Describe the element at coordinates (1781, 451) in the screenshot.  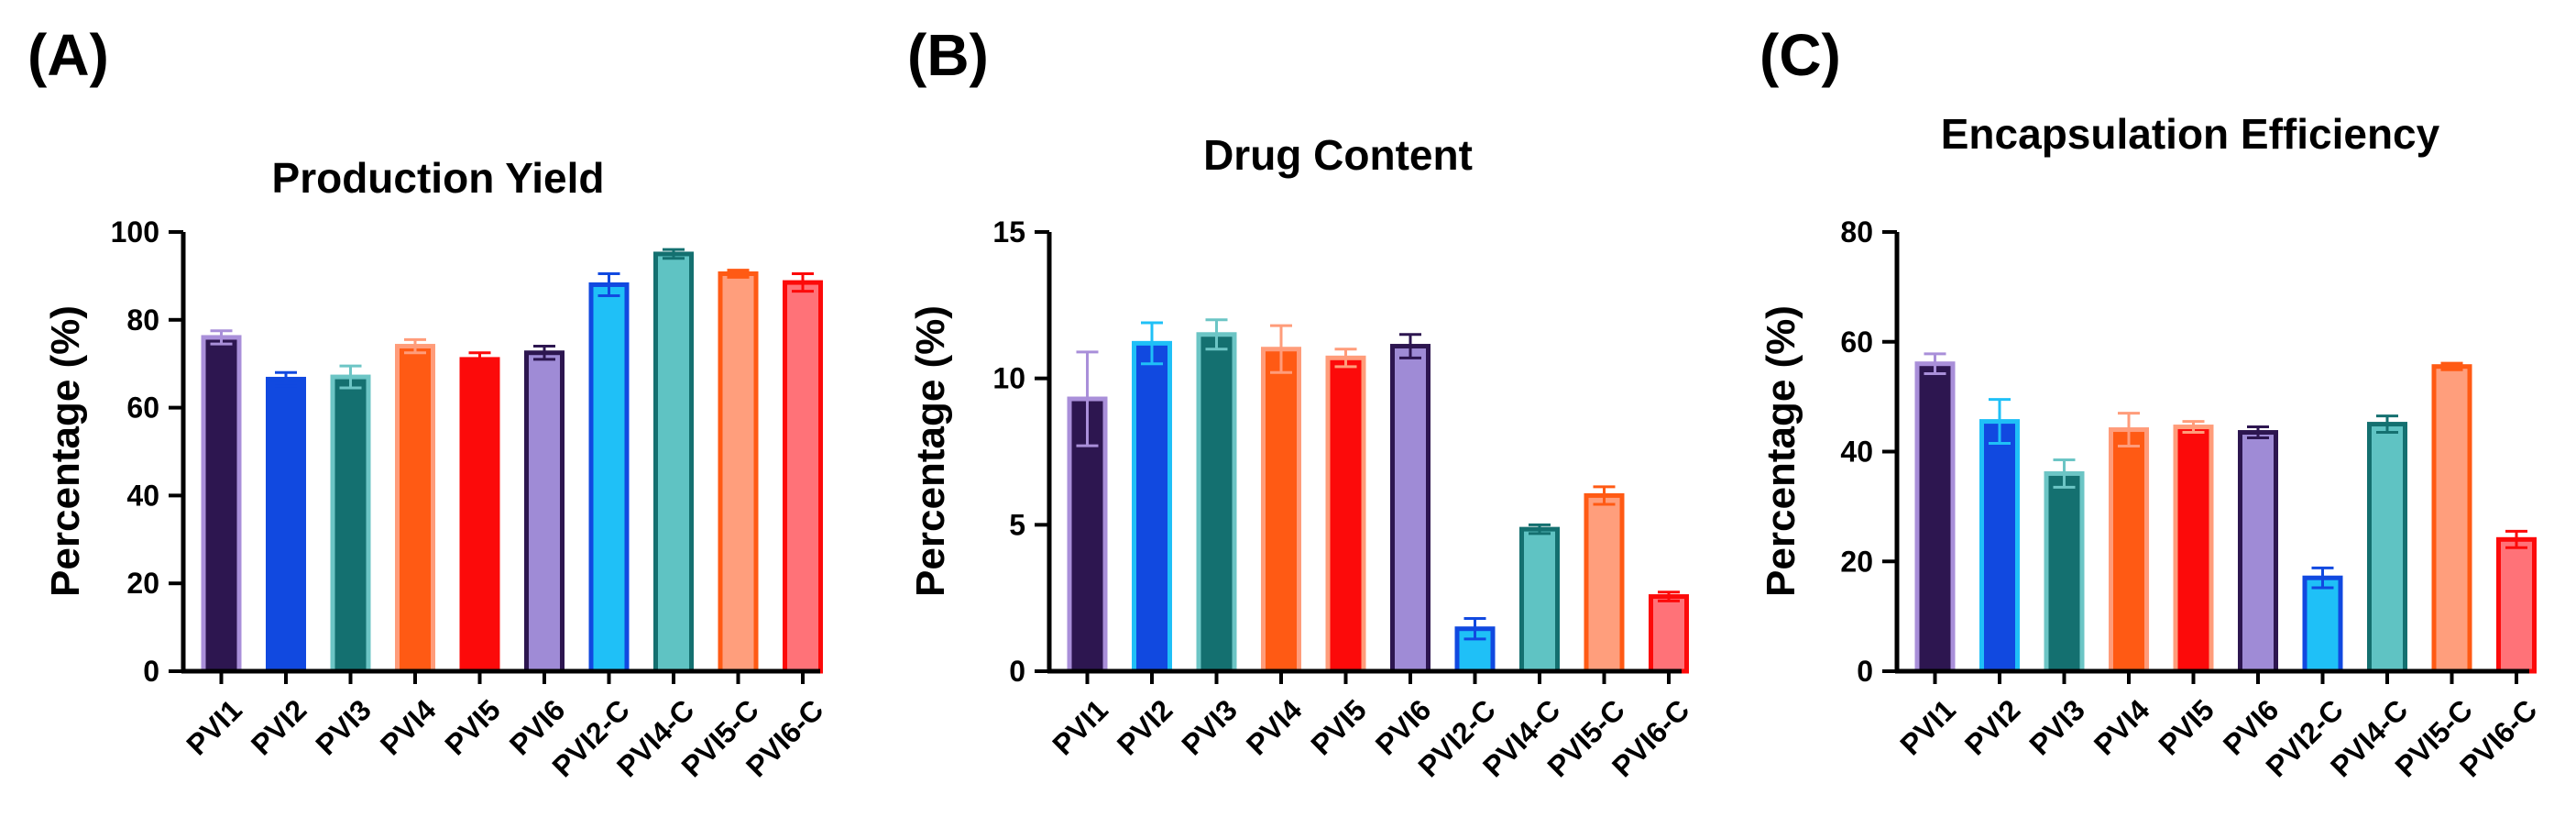
I see `panel-c-ylabel: Percentage (%)` at that location.